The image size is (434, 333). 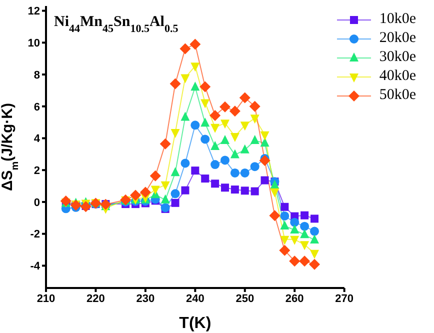 I want to click on y-tick-label: 12, so click(x=34, y=12).